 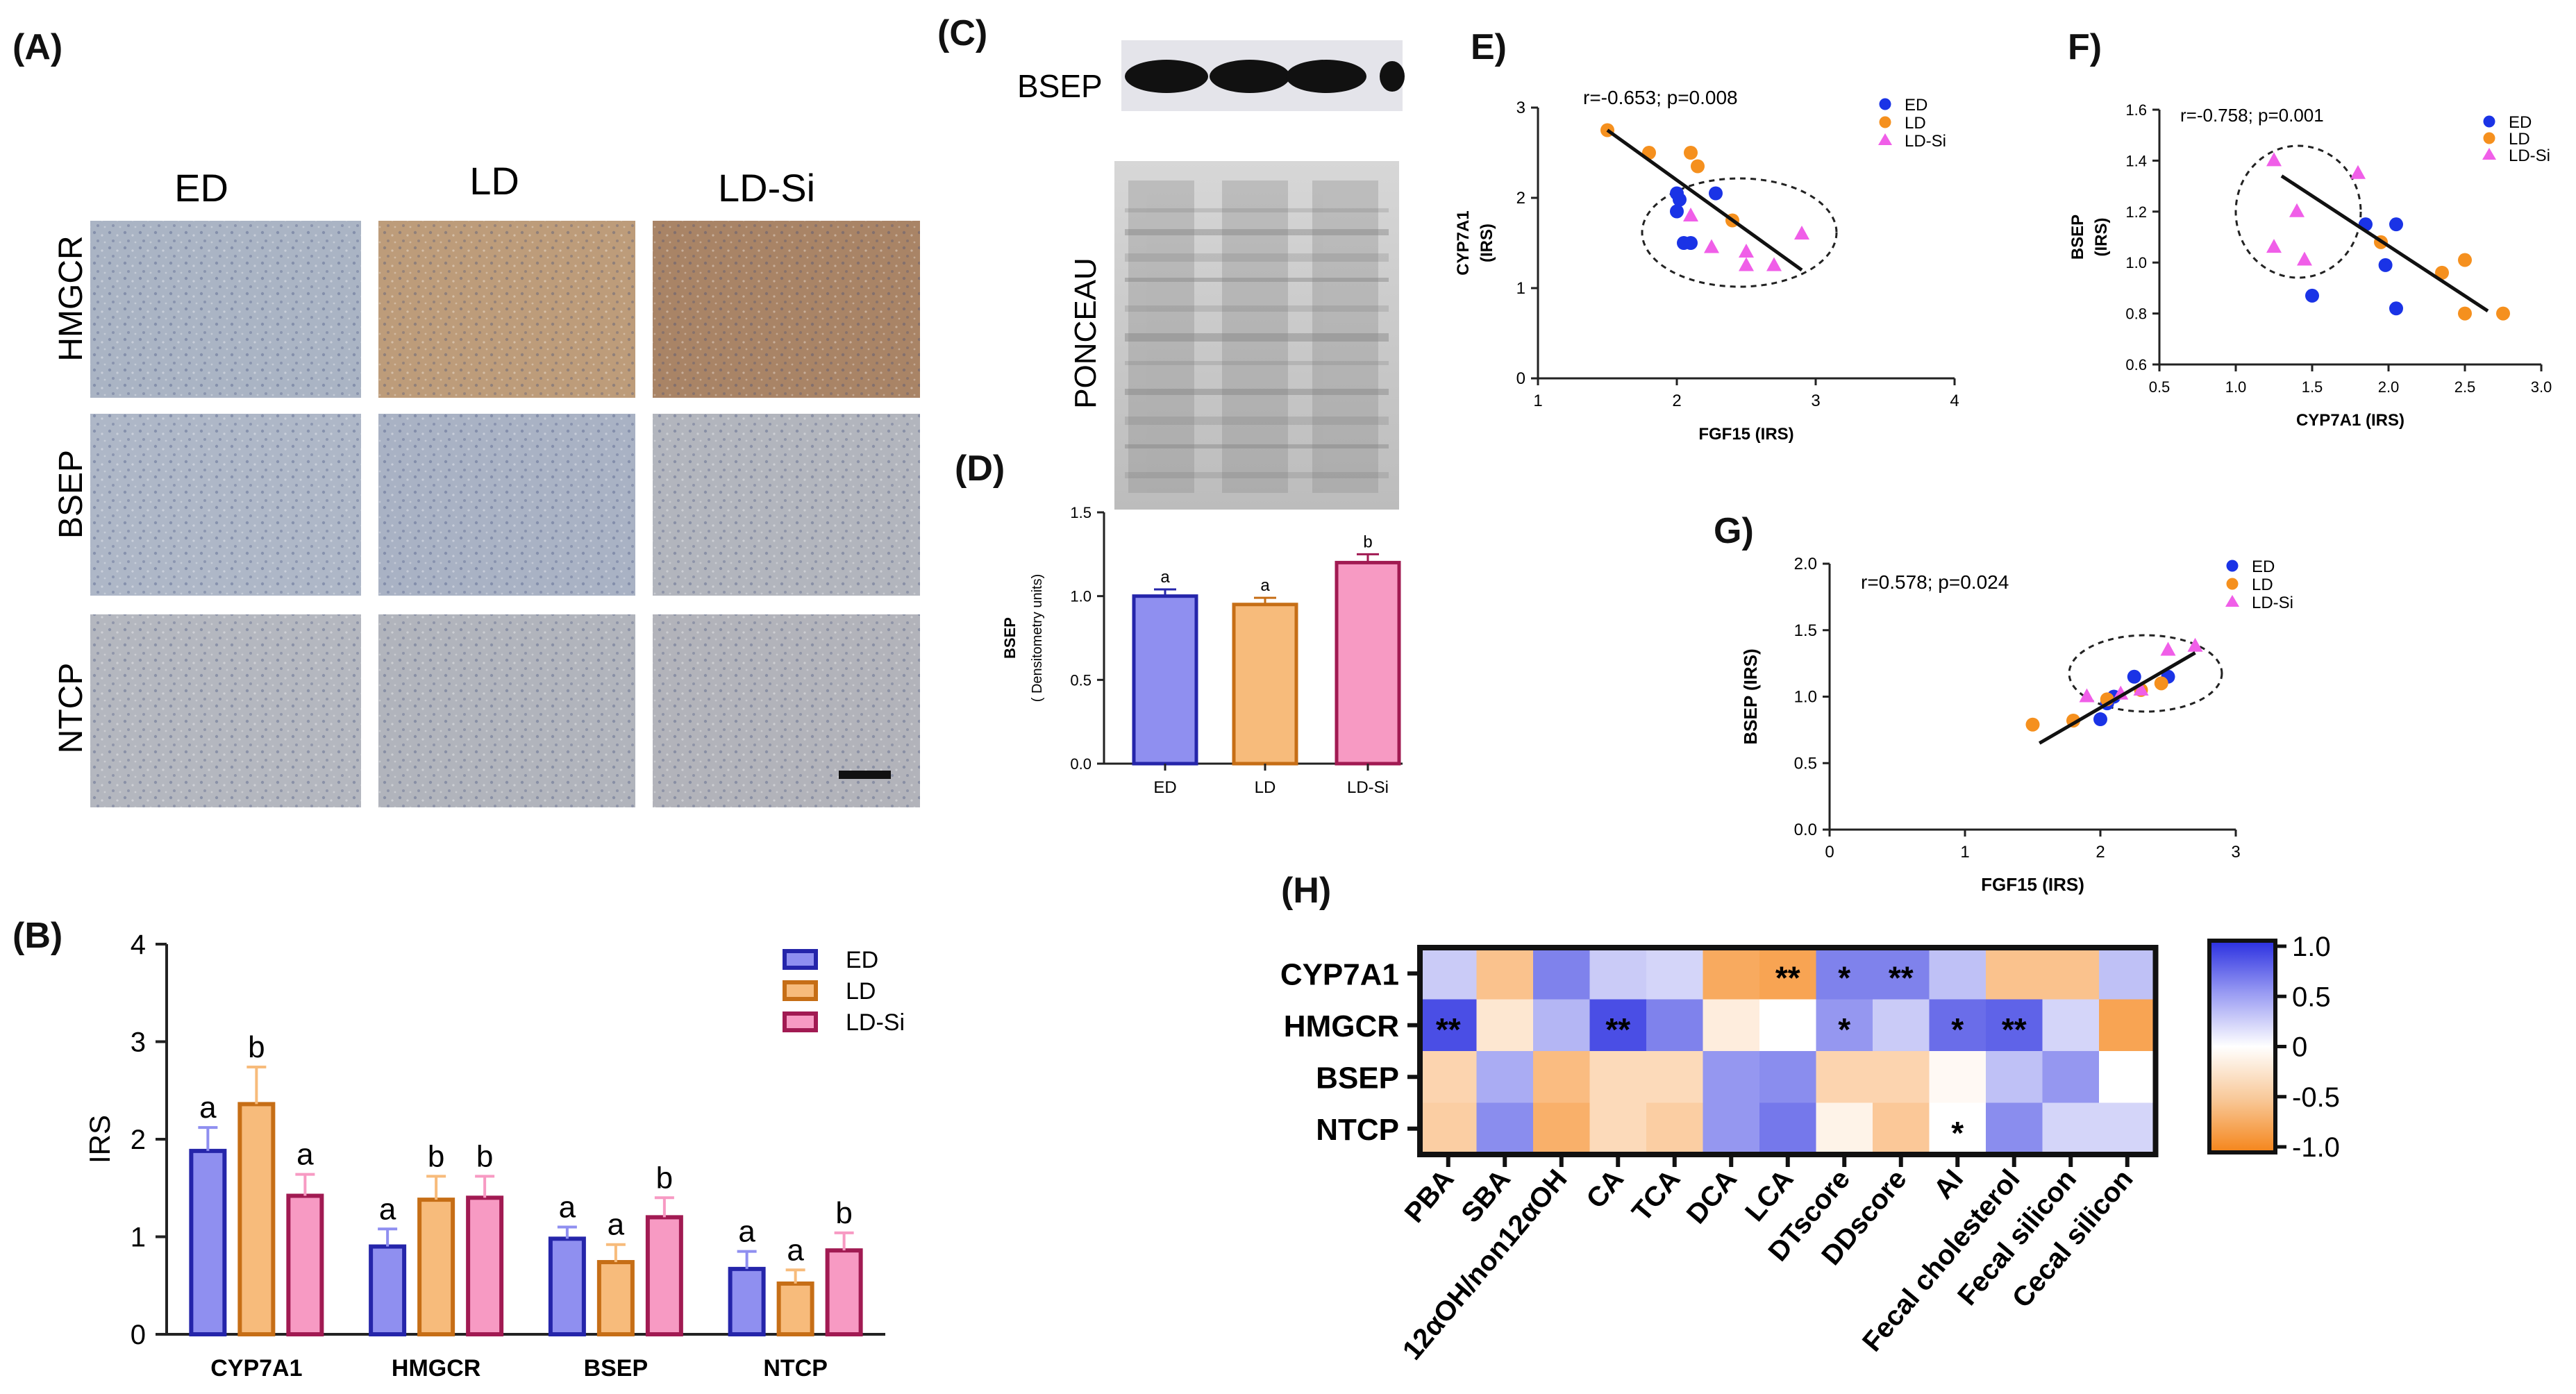 What do you see at coordinates (616, 1368) in the screenshot?
I see `chart-b-category-label: BSEP` at bounding box center [616, 1368].